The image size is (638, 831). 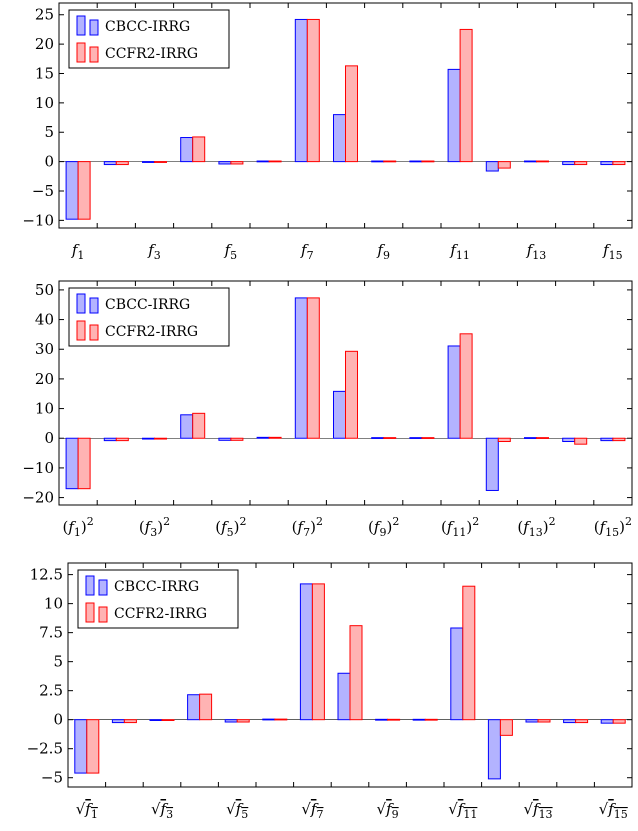 What do you see at coordinates (351, 394) in the screenshot?
I see `bar-ccfr2-irrg-(f8)^2` at bounding box center [351, 394].